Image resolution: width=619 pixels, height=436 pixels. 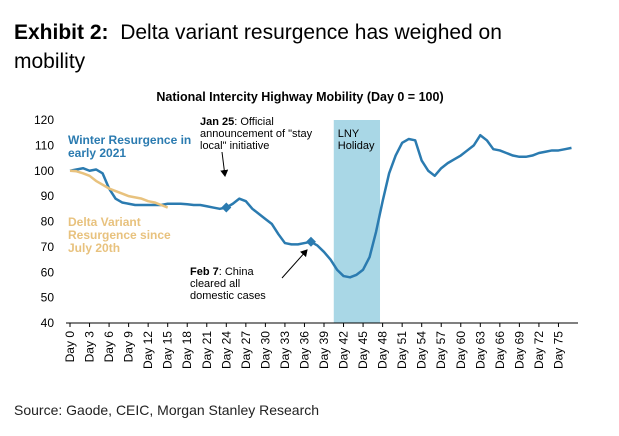 I want to click on y-tick-label: 70, so click(x=48, y=247).